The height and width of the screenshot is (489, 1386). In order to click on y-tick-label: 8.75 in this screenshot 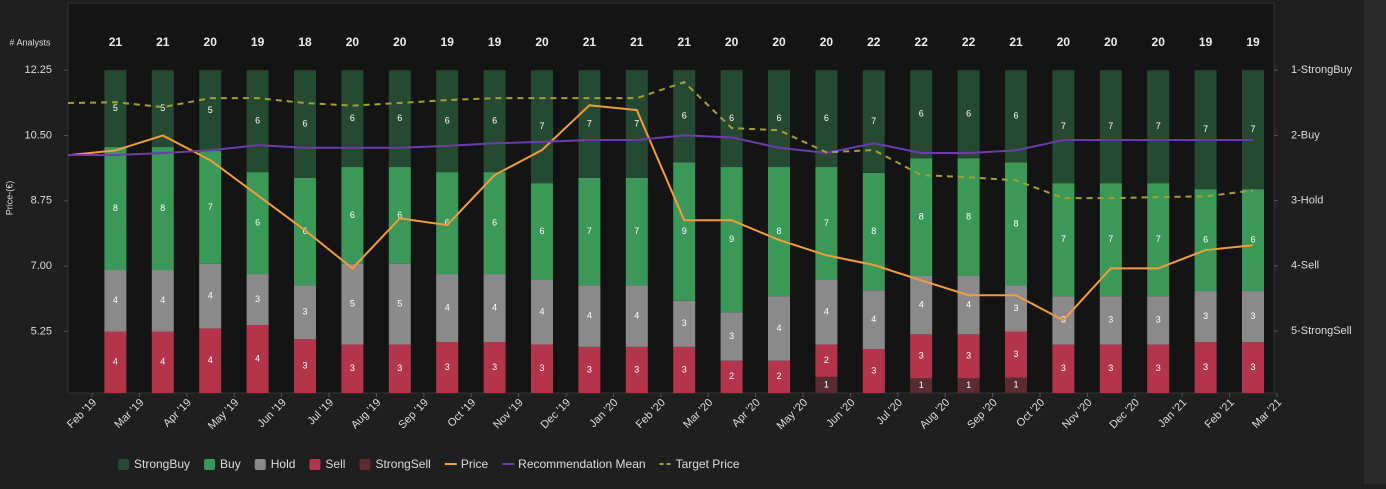, I will do `click(41, 201)`.